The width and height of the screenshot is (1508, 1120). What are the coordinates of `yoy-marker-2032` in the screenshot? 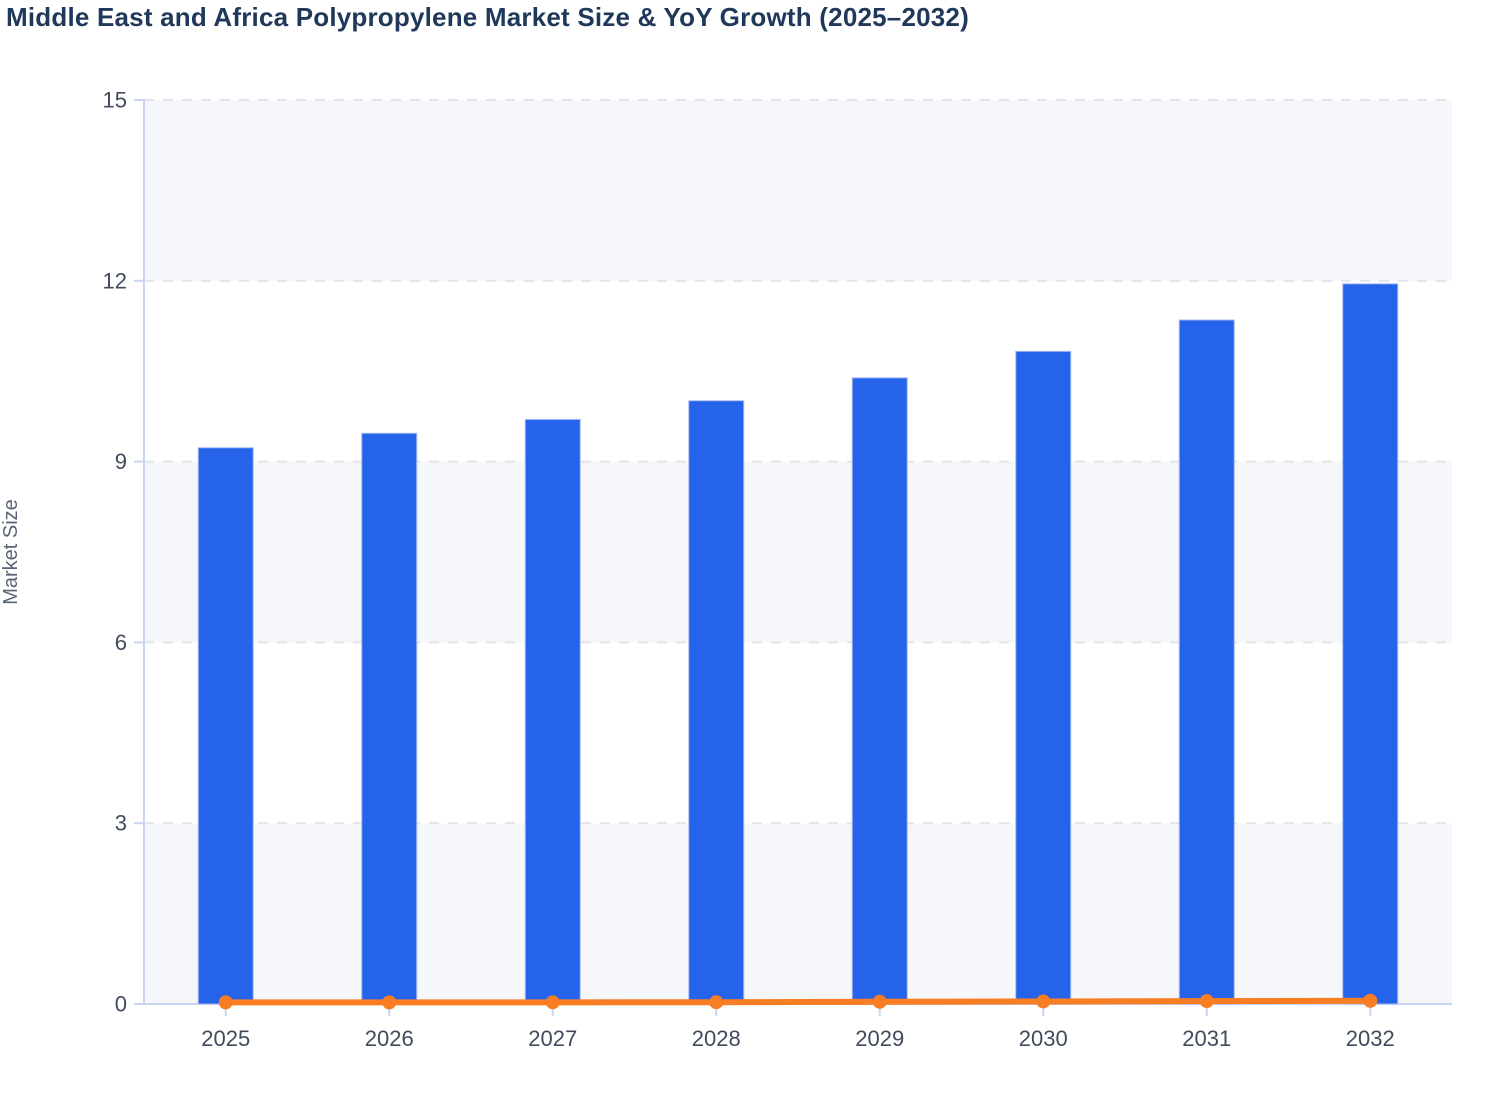 It's located at (1370, 1000).